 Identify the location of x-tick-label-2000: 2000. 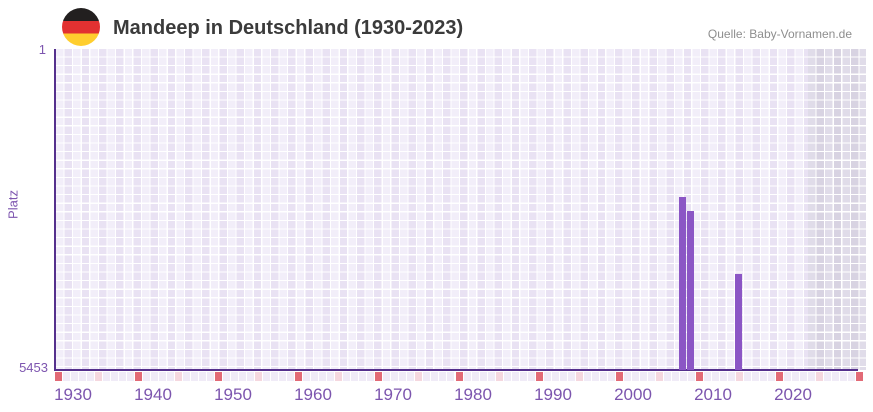
(633, 394).